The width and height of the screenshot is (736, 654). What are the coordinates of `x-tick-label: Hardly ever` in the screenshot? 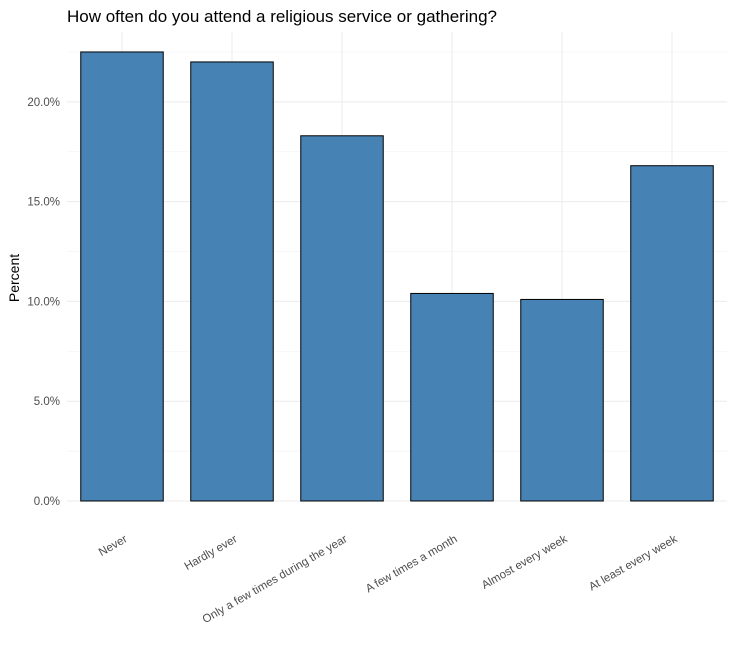 It's located at (211, 553).